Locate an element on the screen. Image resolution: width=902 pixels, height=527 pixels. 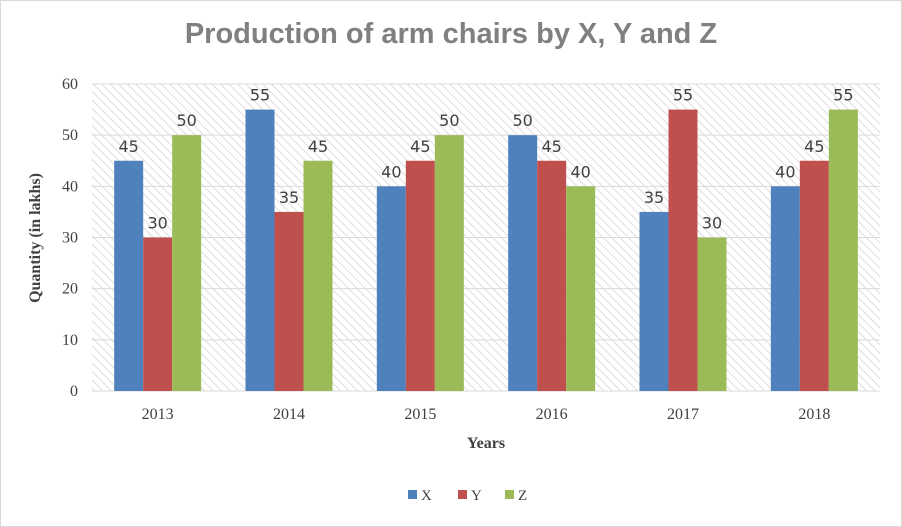
y-tick-label: 60 is located at coordinates (70, 84).